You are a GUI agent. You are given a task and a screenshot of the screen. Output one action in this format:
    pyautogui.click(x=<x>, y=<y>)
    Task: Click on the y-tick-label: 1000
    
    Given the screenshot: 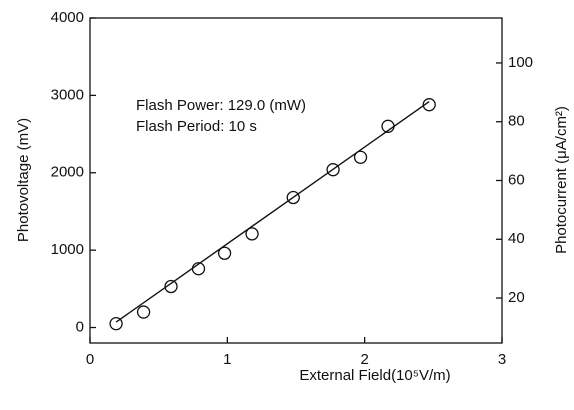 What is the action you would take?
    pyautogui.click(x=67, y=249)
    